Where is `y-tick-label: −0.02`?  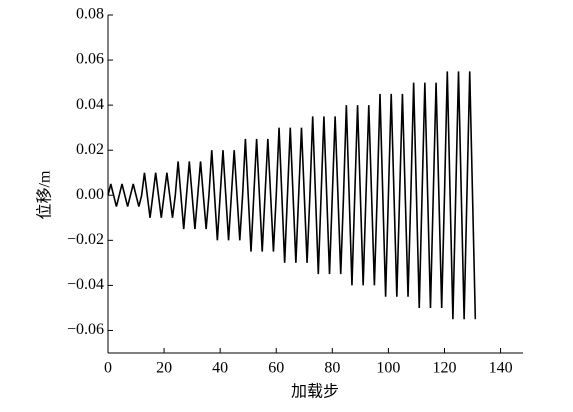
y-tick-label: −0.02 is located at coordinates (85, 239).